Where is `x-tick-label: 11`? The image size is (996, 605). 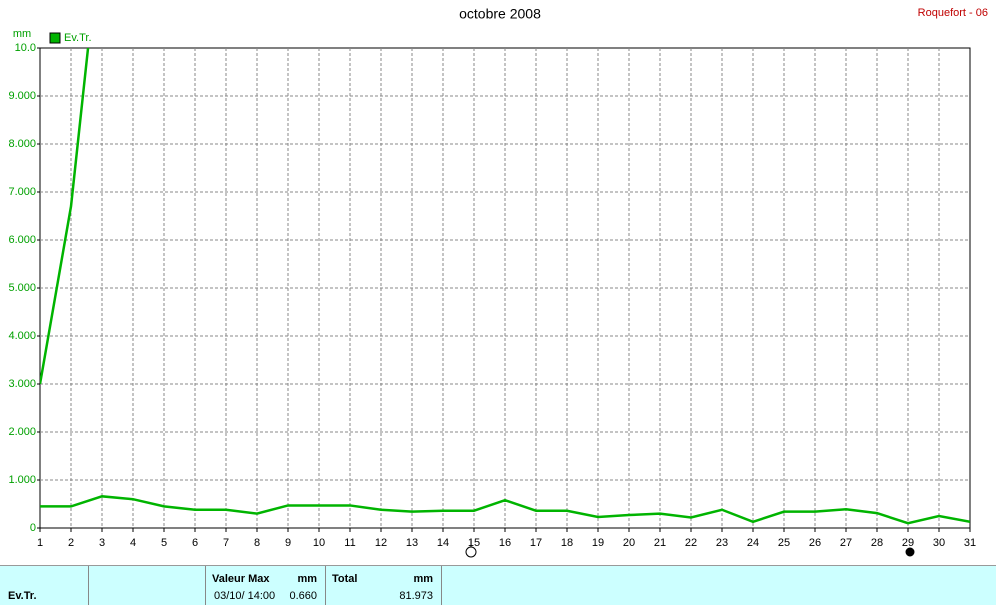 x-tick-label: 11 is located at coordinates (349, 543).